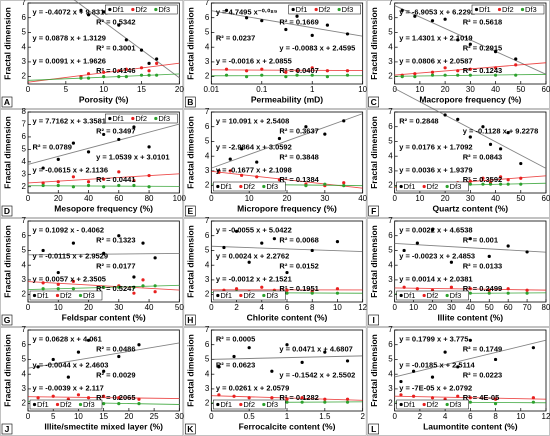 Image resolution: width=550 pixels, height=436 pixels. I want to click on x-axis-label: Permeability (mD), so click(287, 99).